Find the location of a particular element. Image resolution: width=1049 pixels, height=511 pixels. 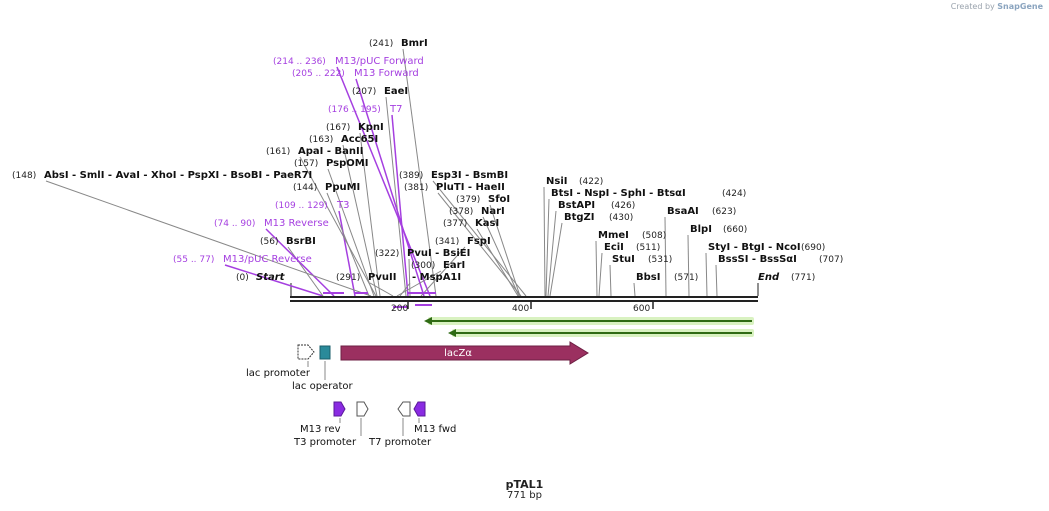

site-position-styi-btgi-ncoi: (690) is located at coordinates (813, 248).